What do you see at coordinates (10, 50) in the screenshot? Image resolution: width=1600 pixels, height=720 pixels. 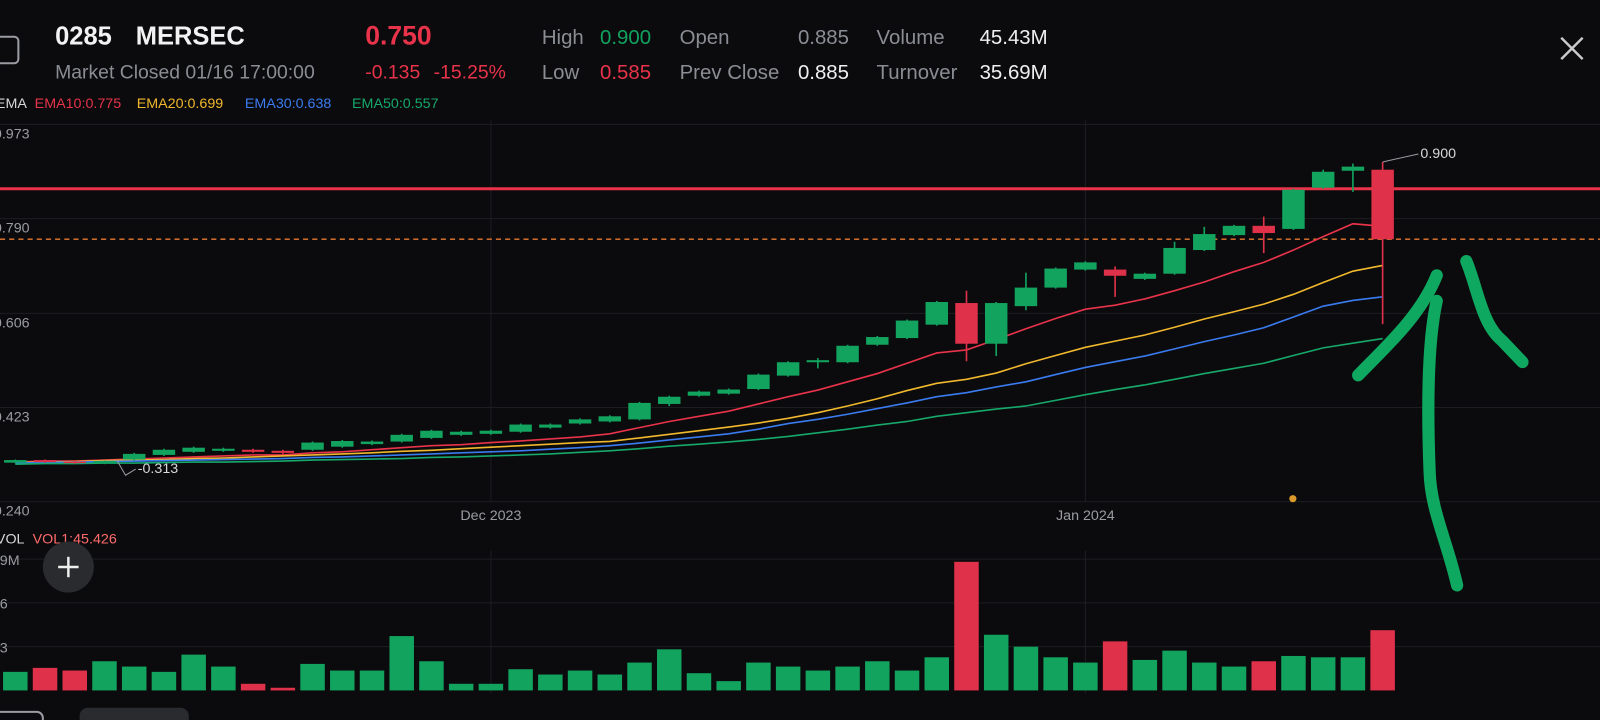 I see `search-icon` at bounding box center [10, 50].